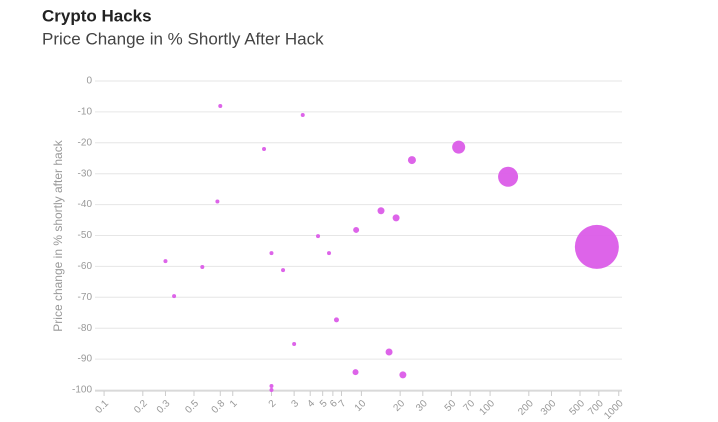 This screenshot has height=422, width=718. I want to click on x-tick-label: 300, so click(549, 408).